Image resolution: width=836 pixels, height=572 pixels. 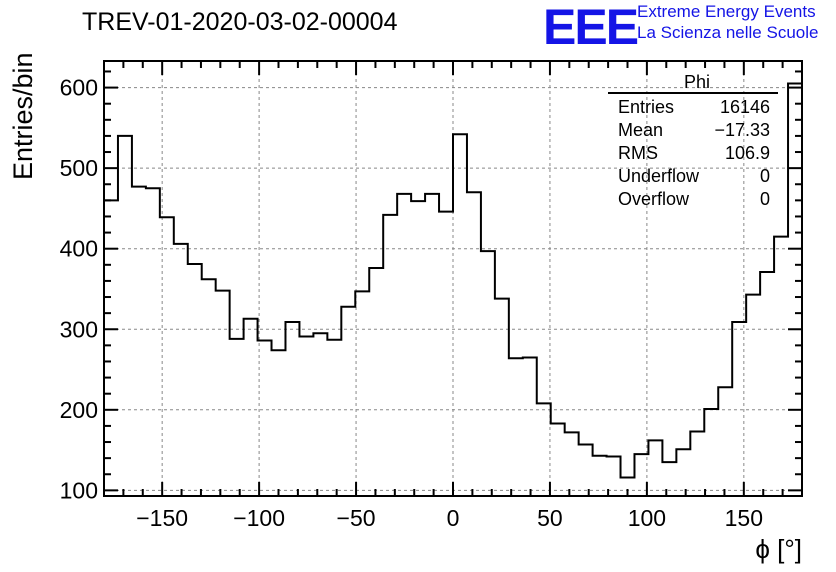 I want to click on stats-label: Overflow, so click(x=654, y=199).